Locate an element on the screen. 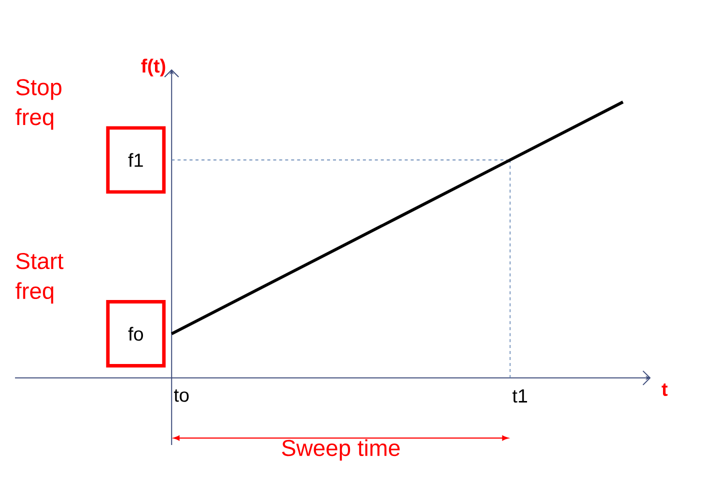 This screenshot has height=484, width=714. annotation: f1 is located at coordinates (135, 160).